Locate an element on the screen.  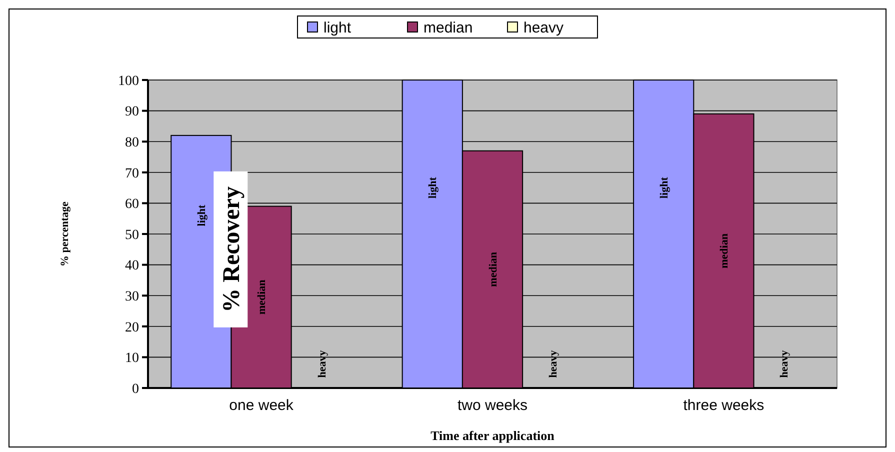
legend-label: light is located at coordinates (338, 27).